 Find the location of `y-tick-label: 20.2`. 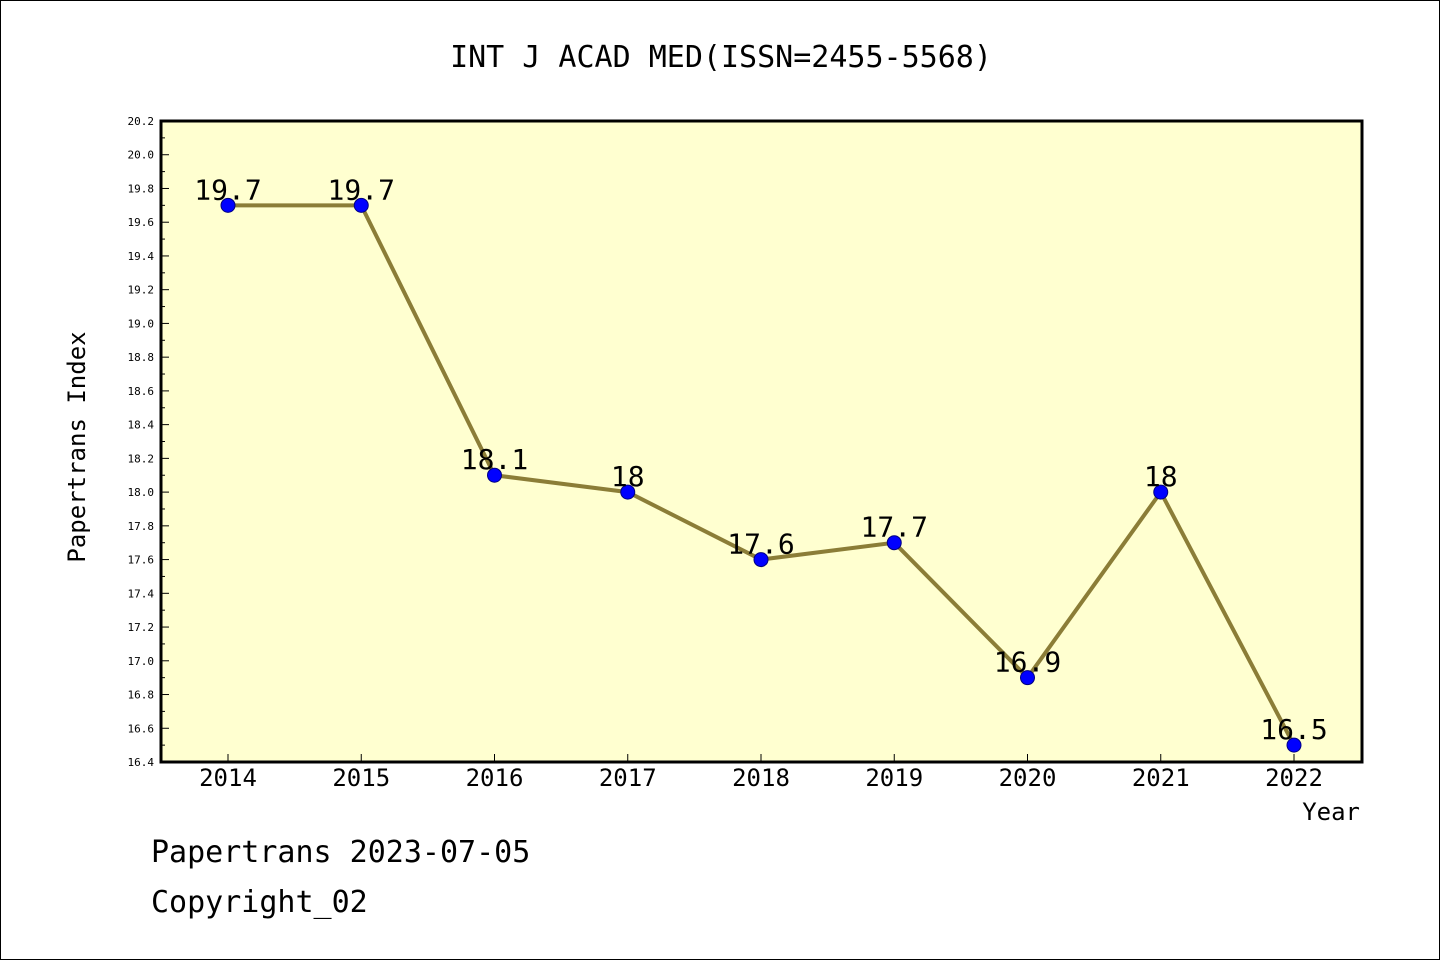

y-tick-label: 20.2 is located at coordinates (141, 121).